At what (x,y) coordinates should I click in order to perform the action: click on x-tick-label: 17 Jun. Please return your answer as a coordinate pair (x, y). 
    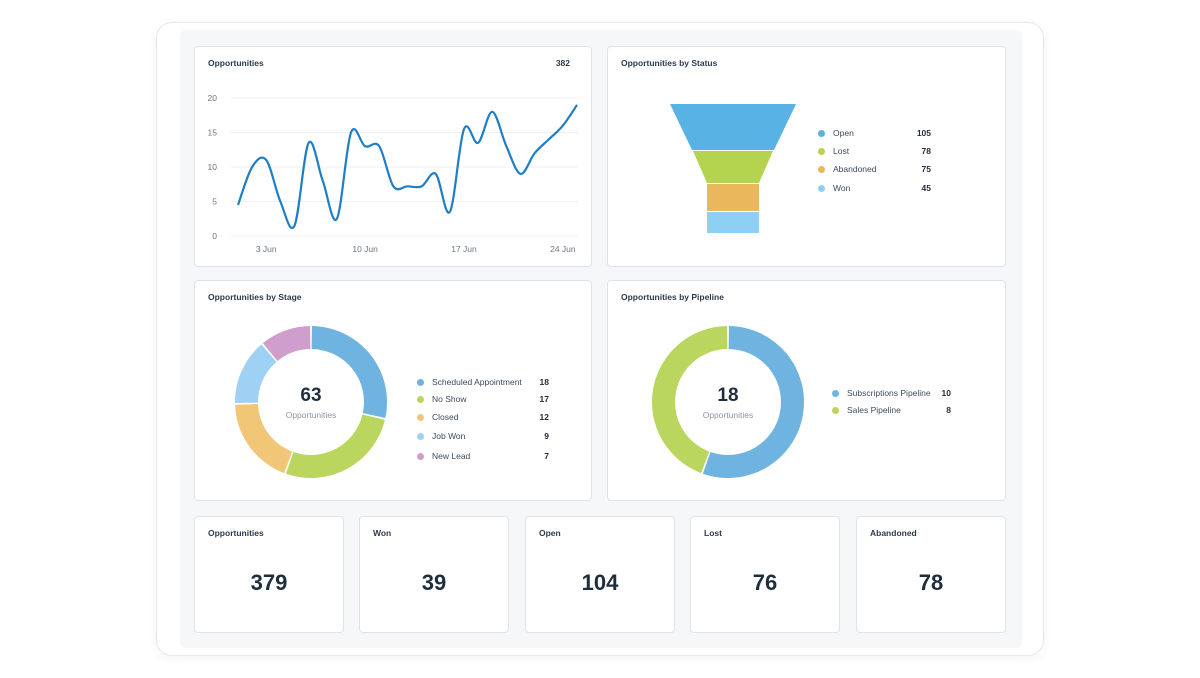
    Looking at the image, I should click on (464, 249).